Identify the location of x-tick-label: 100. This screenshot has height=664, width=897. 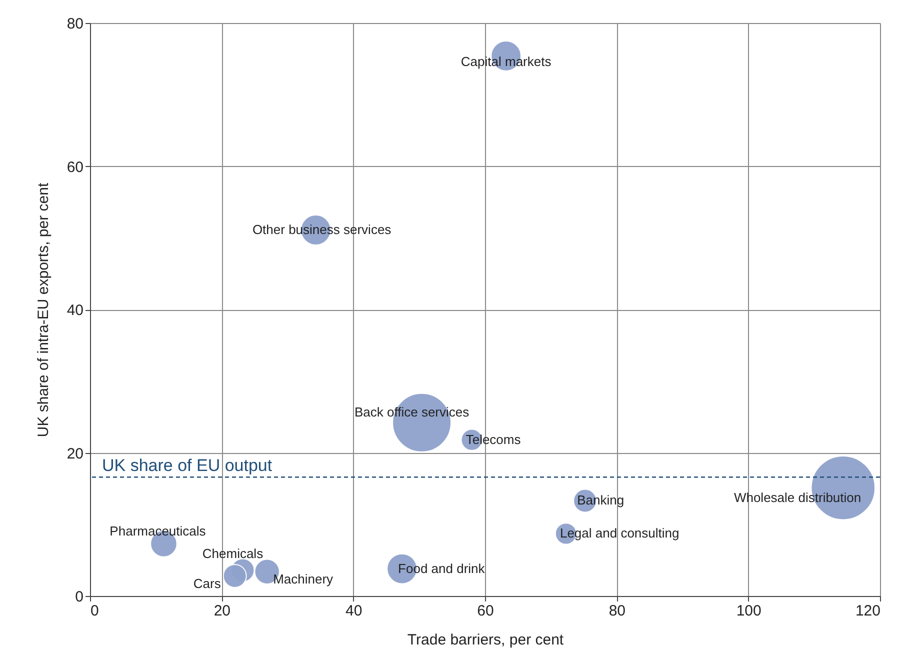
(749, 611).